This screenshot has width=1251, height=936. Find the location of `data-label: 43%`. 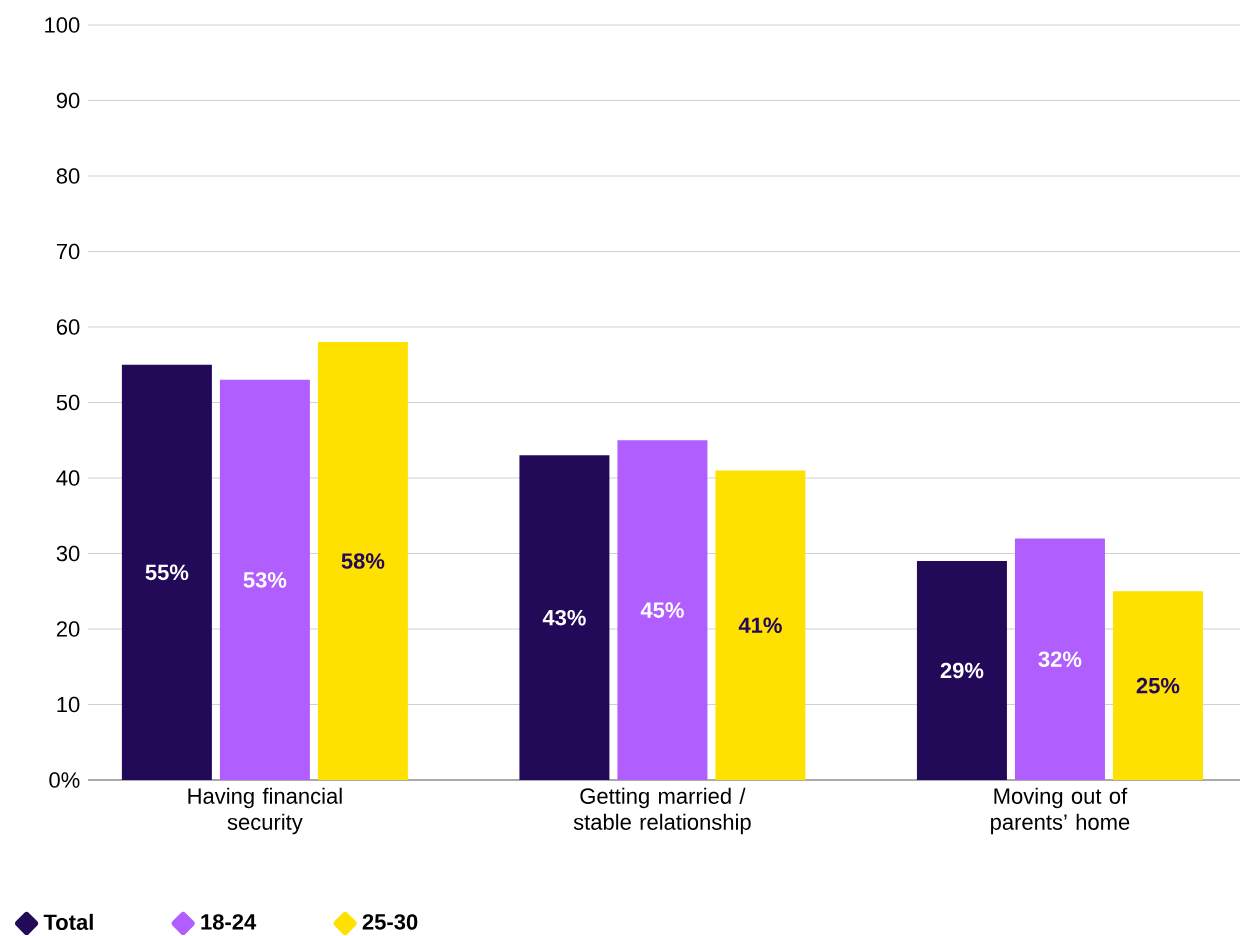

data-label: 43% is located at coordinates (564, 617).